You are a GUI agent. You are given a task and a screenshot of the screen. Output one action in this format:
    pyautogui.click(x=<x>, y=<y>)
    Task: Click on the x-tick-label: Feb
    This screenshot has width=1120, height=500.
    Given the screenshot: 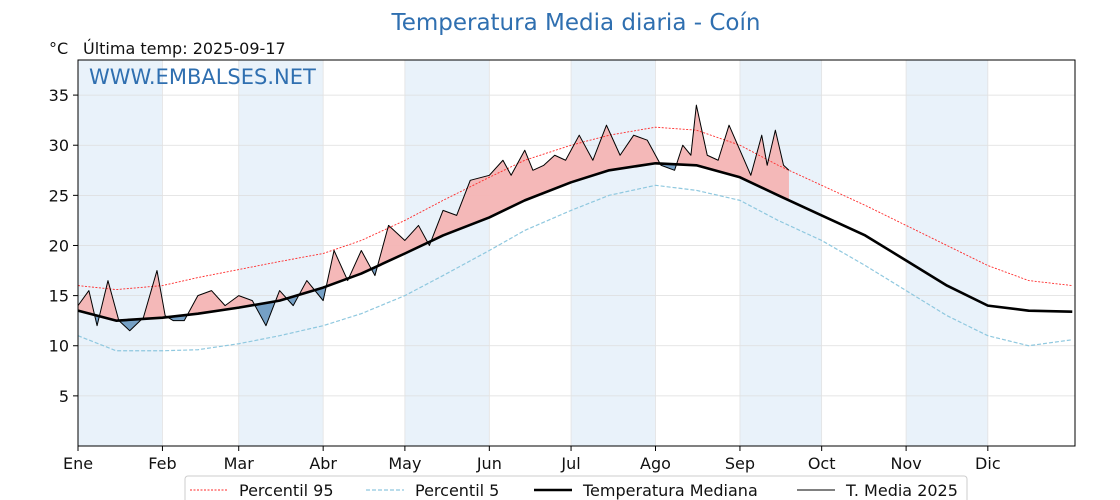 What is the action you would take?
    pyautogui.click(x=162, y=463)
    